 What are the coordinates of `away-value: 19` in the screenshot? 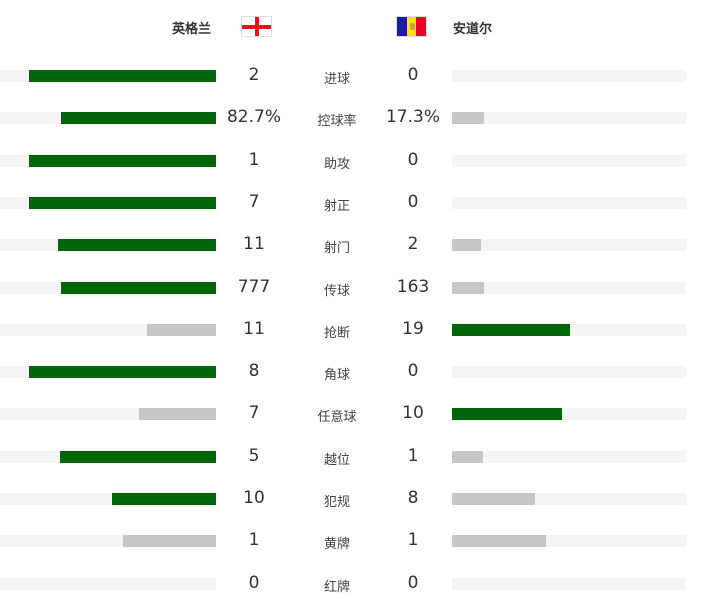 It's located at (413, 328).